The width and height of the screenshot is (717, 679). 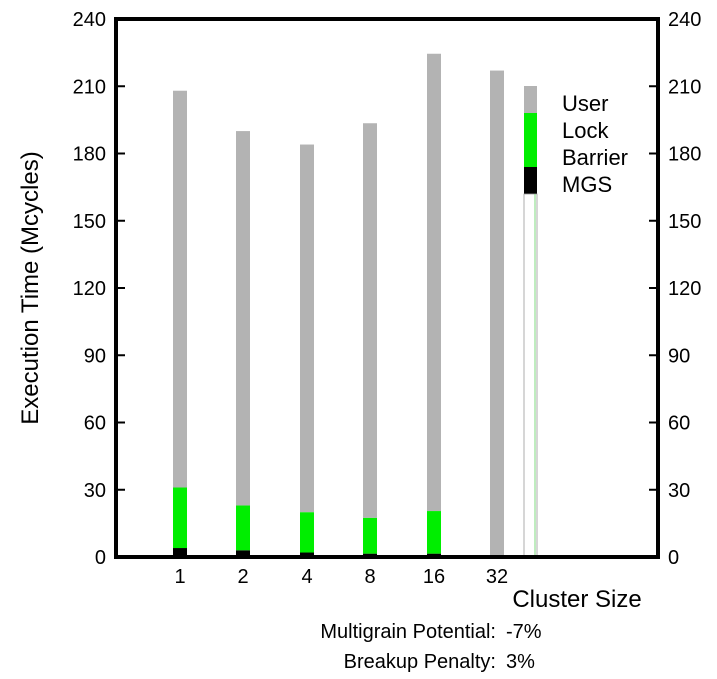 I want to click on y-tick-label-left-30: 30, so click(x=95, y=491).